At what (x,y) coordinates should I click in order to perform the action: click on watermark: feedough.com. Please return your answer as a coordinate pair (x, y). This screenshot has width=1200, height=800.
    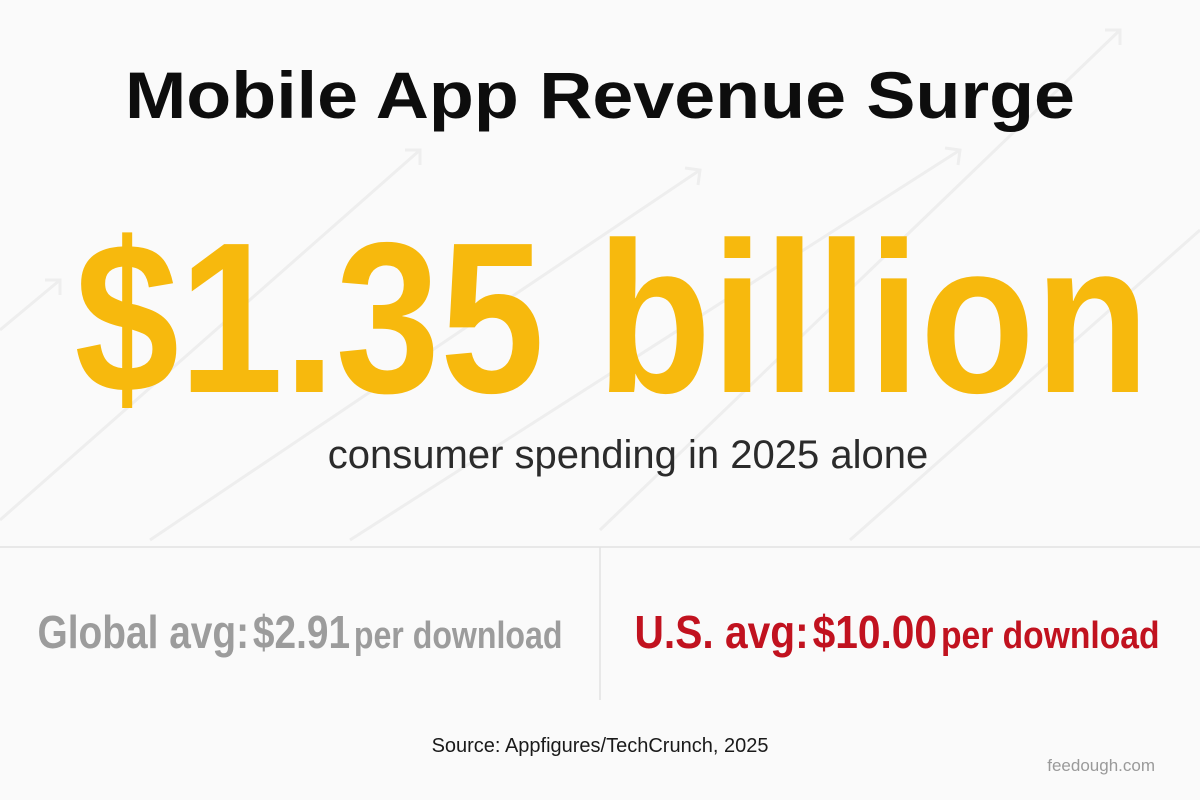
    Looking at the image, I should click on (1101, 765).